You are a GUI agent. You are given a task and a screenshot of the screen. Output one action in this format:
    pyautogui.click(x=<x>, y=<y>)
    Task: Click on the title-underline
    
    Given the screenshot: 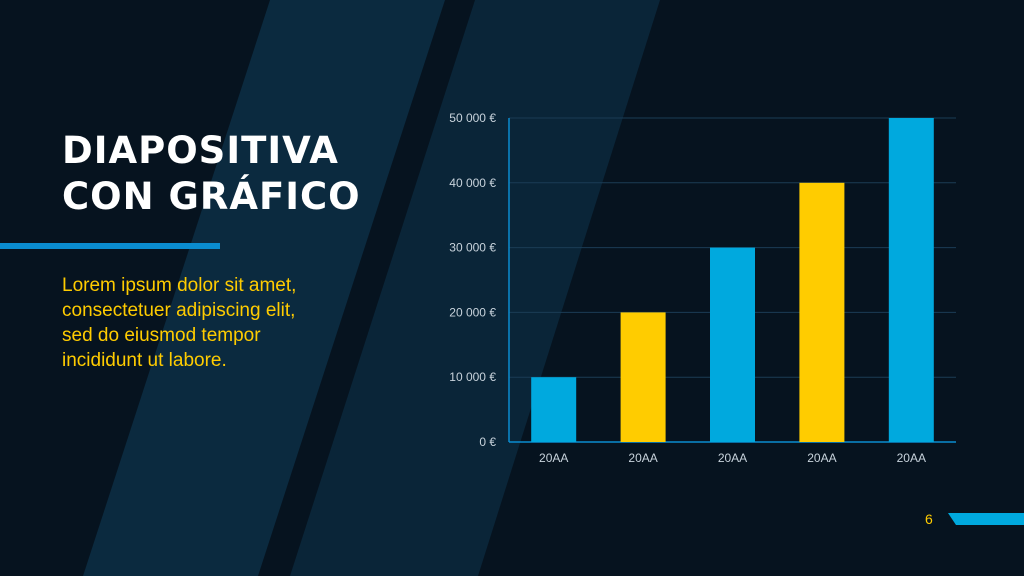 What is the action you would take?
    pyautogui.click(x=110, y=246)
    